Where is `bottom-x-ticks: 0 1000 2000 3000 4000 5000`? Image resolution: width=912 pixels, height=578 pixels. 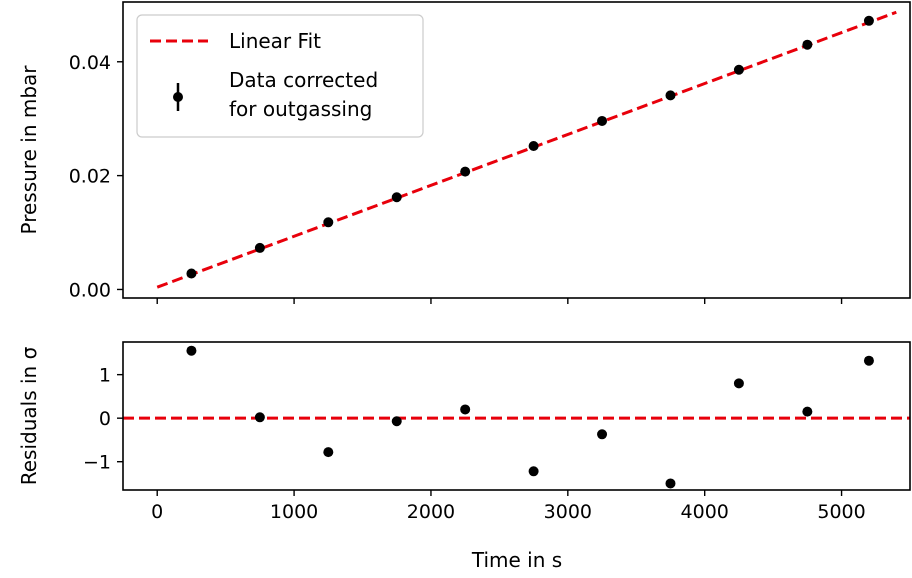
bottom-x-ticks: 0 1000 2000 3000 4000 5000 is located at coordinates (508, 506).